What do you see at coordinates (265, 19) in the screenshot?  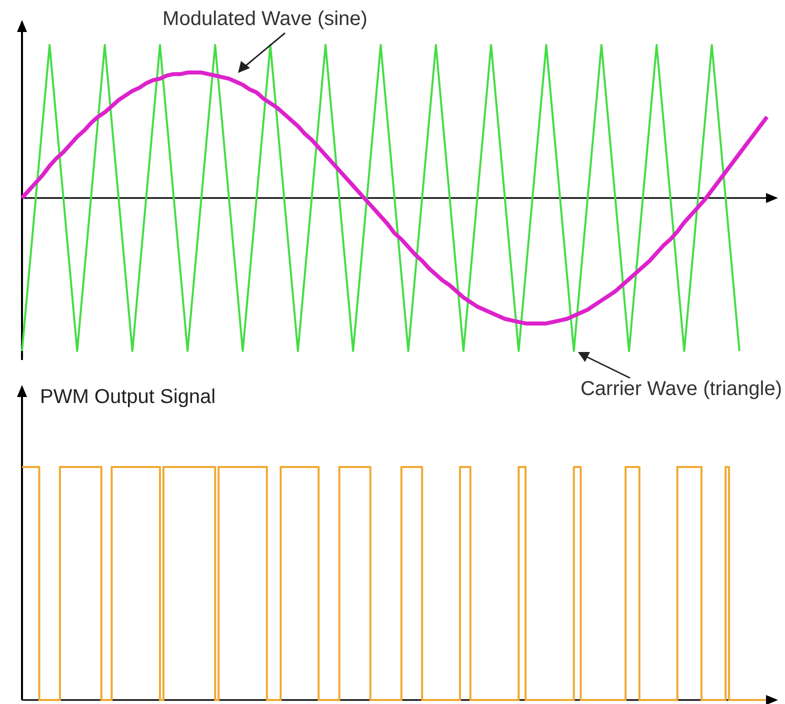 I see `text: Modulated Wave (sine)` at bounding box center [265, 19].